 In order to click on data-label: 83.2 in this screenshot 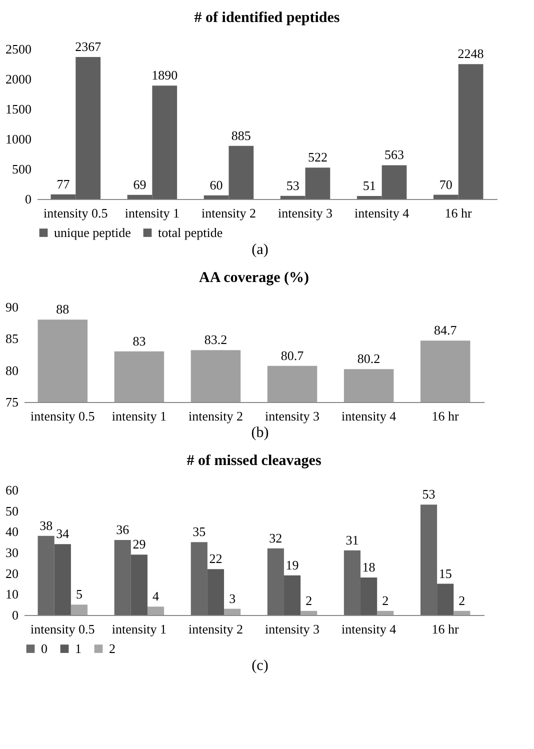, I will do `click(216, 340)`.